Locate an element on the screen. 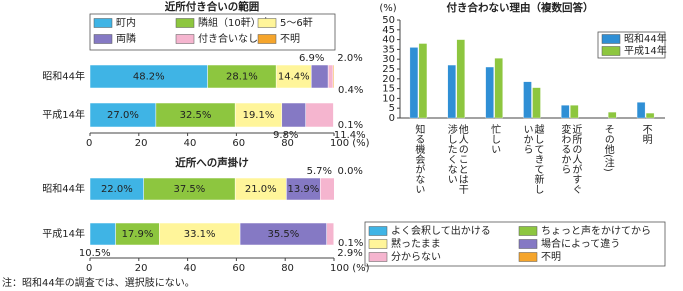  y-tick-label: 5 is located at coordinates (392, 108).